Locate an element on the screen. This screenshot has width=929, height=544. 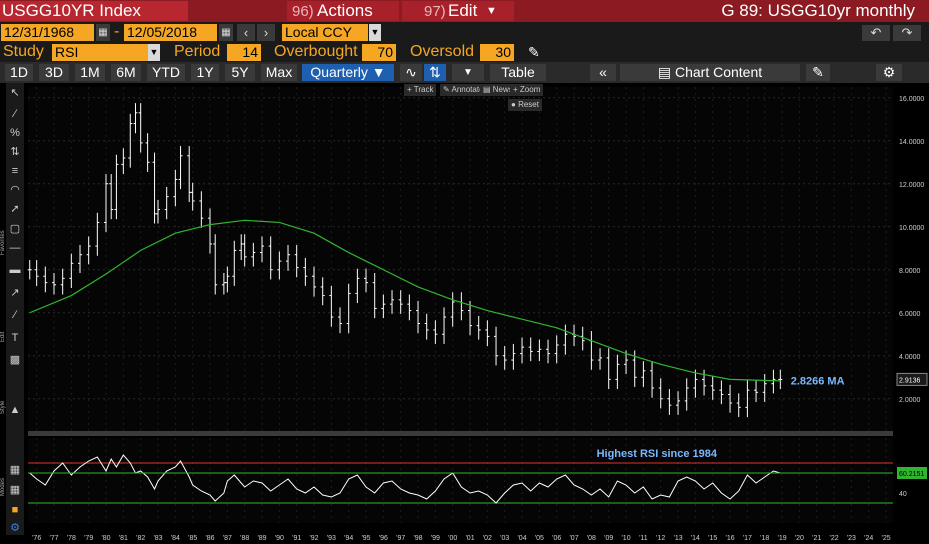
track-label: Track is located at coordinates (423, 89).